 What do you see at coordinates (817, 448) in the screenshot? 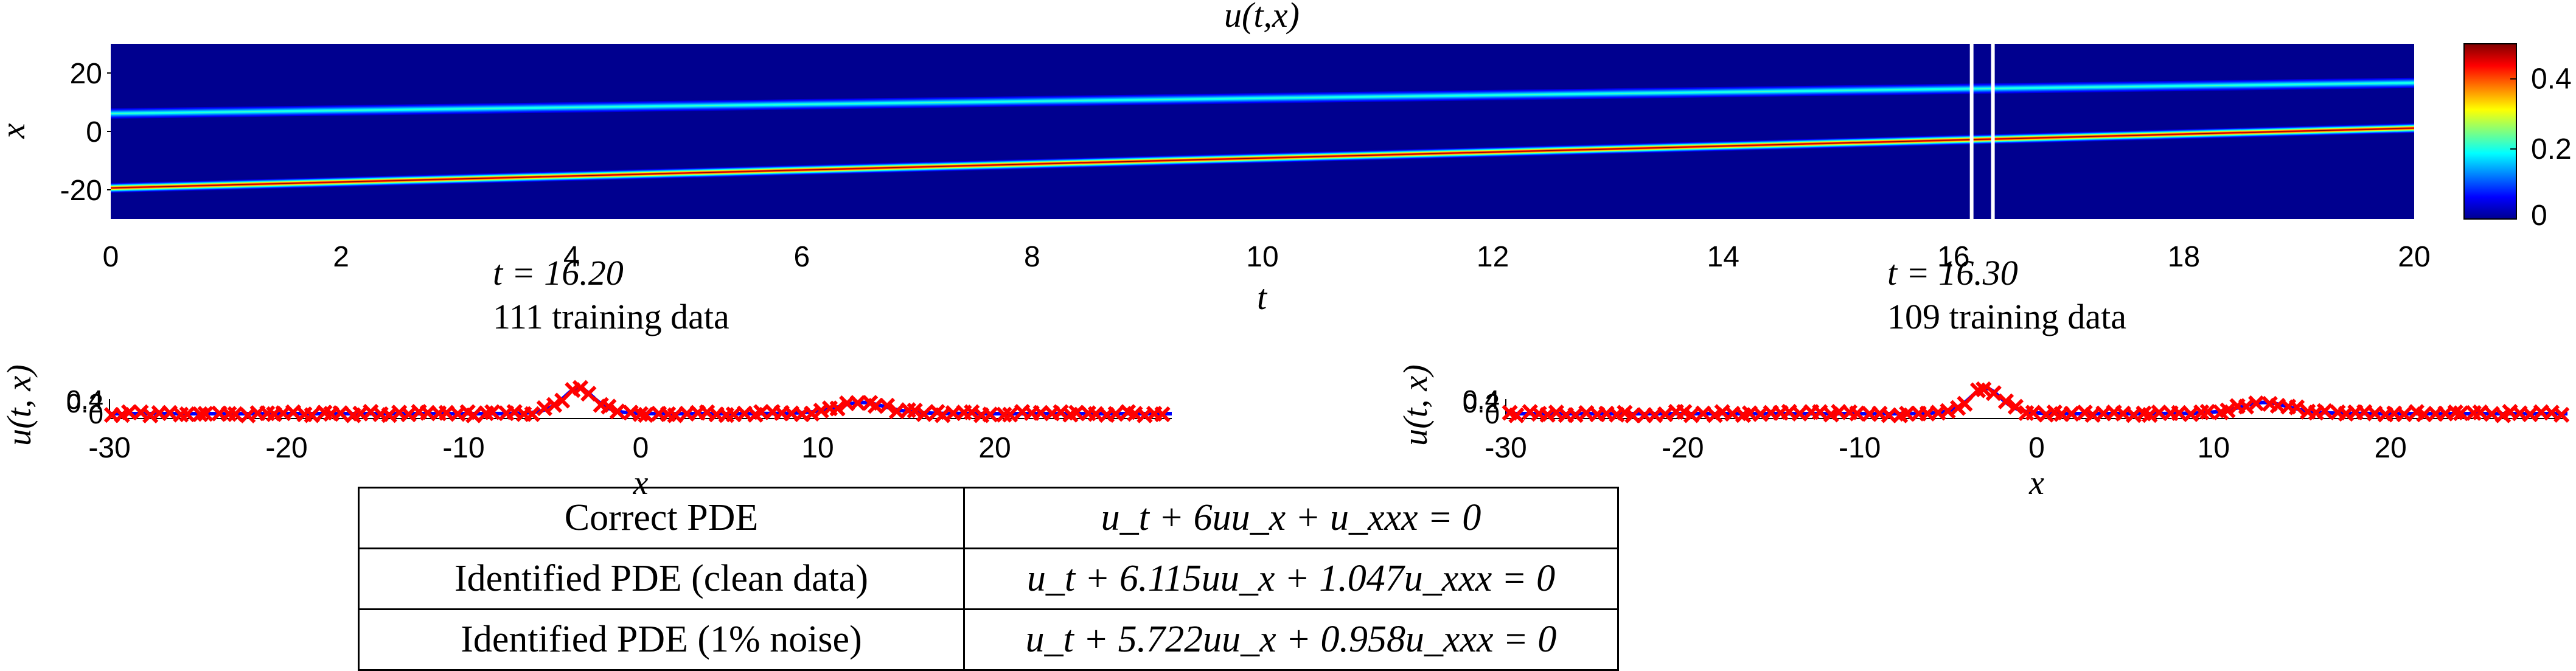
I see `snapshot-xtick-label: 10` at bounding box center [817, 448].